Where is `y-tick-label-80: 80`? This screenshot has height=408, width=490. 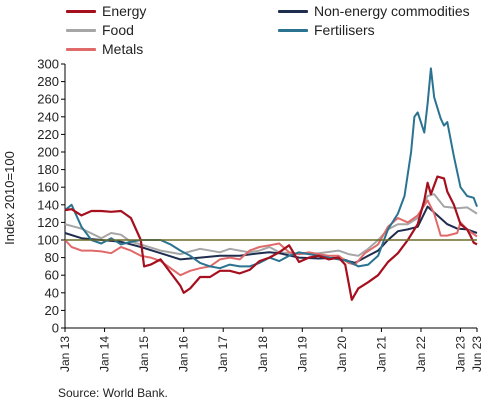
y-tick-label-80: 80 is located at coordinates (52, 257).